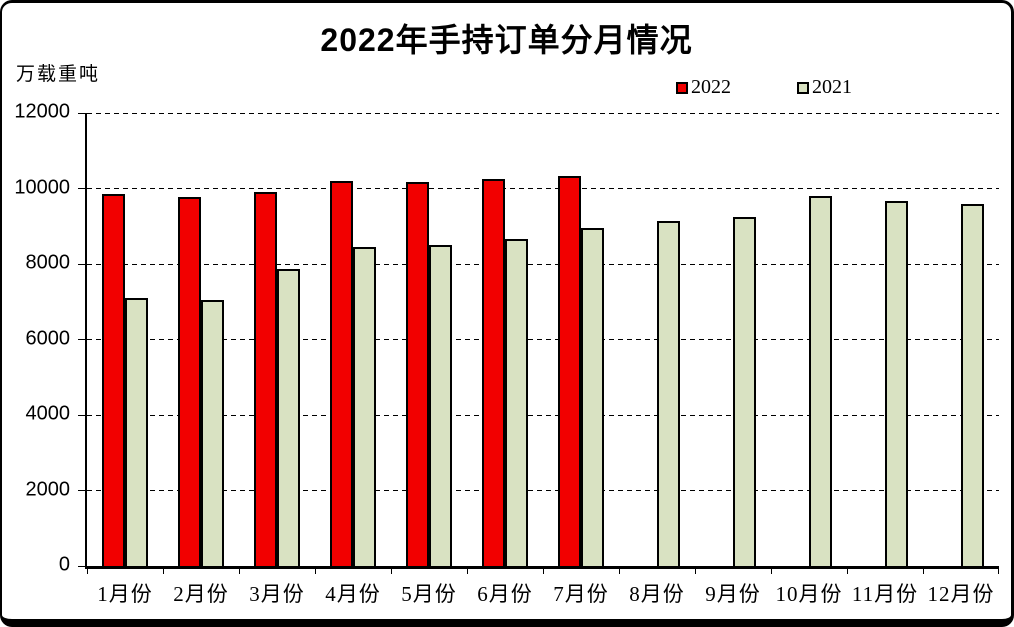 This screenshot has height=627, width=1014. Describe the element at coordinates (668, 393) in the screenshot. I see `bar-2021-8月份` at that location.